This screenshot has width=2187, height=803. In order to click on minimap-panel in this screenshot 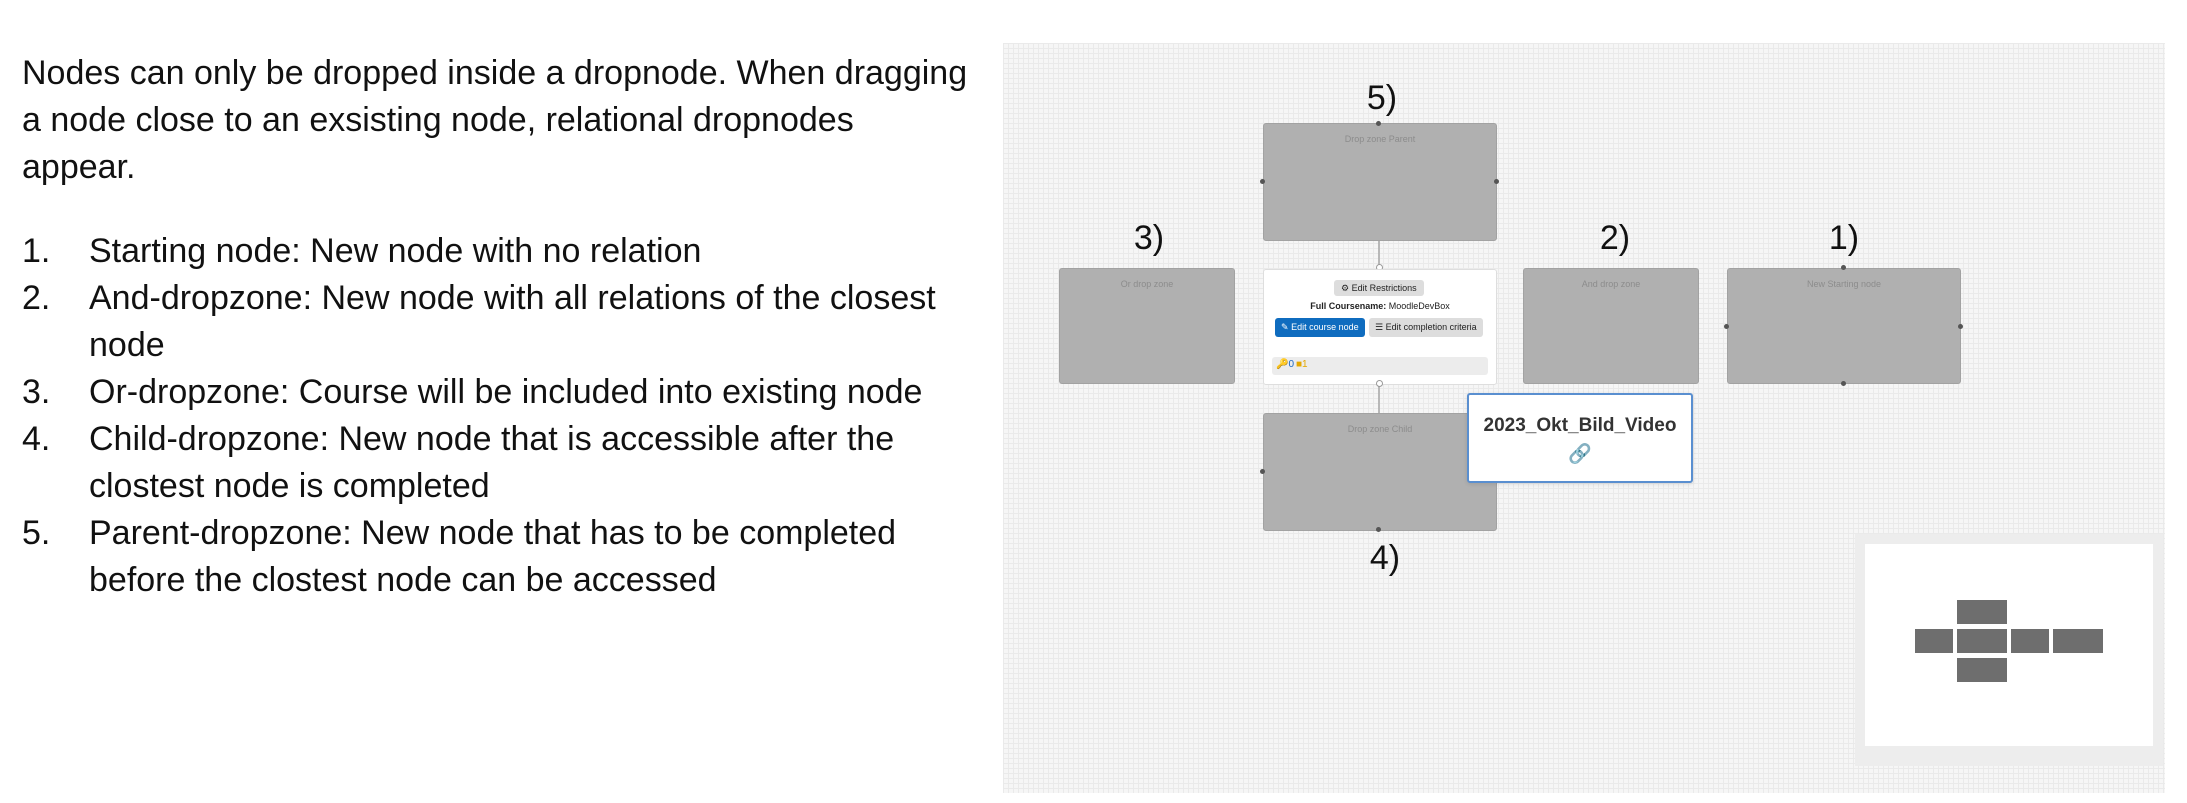, I will do `click(2009, 650)`.